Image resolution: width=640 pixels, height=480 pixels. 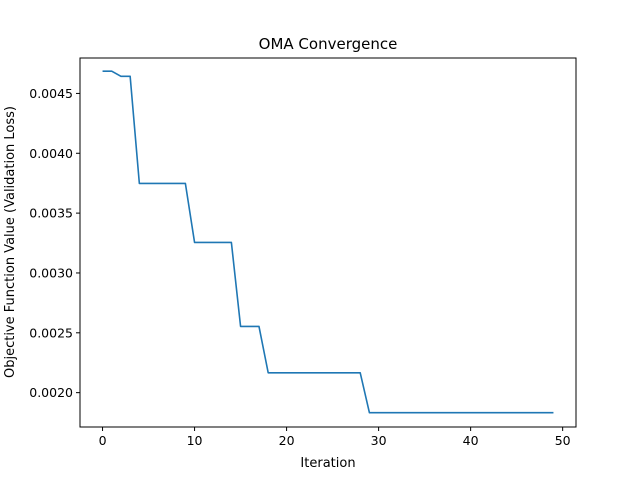 I want to click on chart-title: OMA Convergence, so click(x=328, y=44).